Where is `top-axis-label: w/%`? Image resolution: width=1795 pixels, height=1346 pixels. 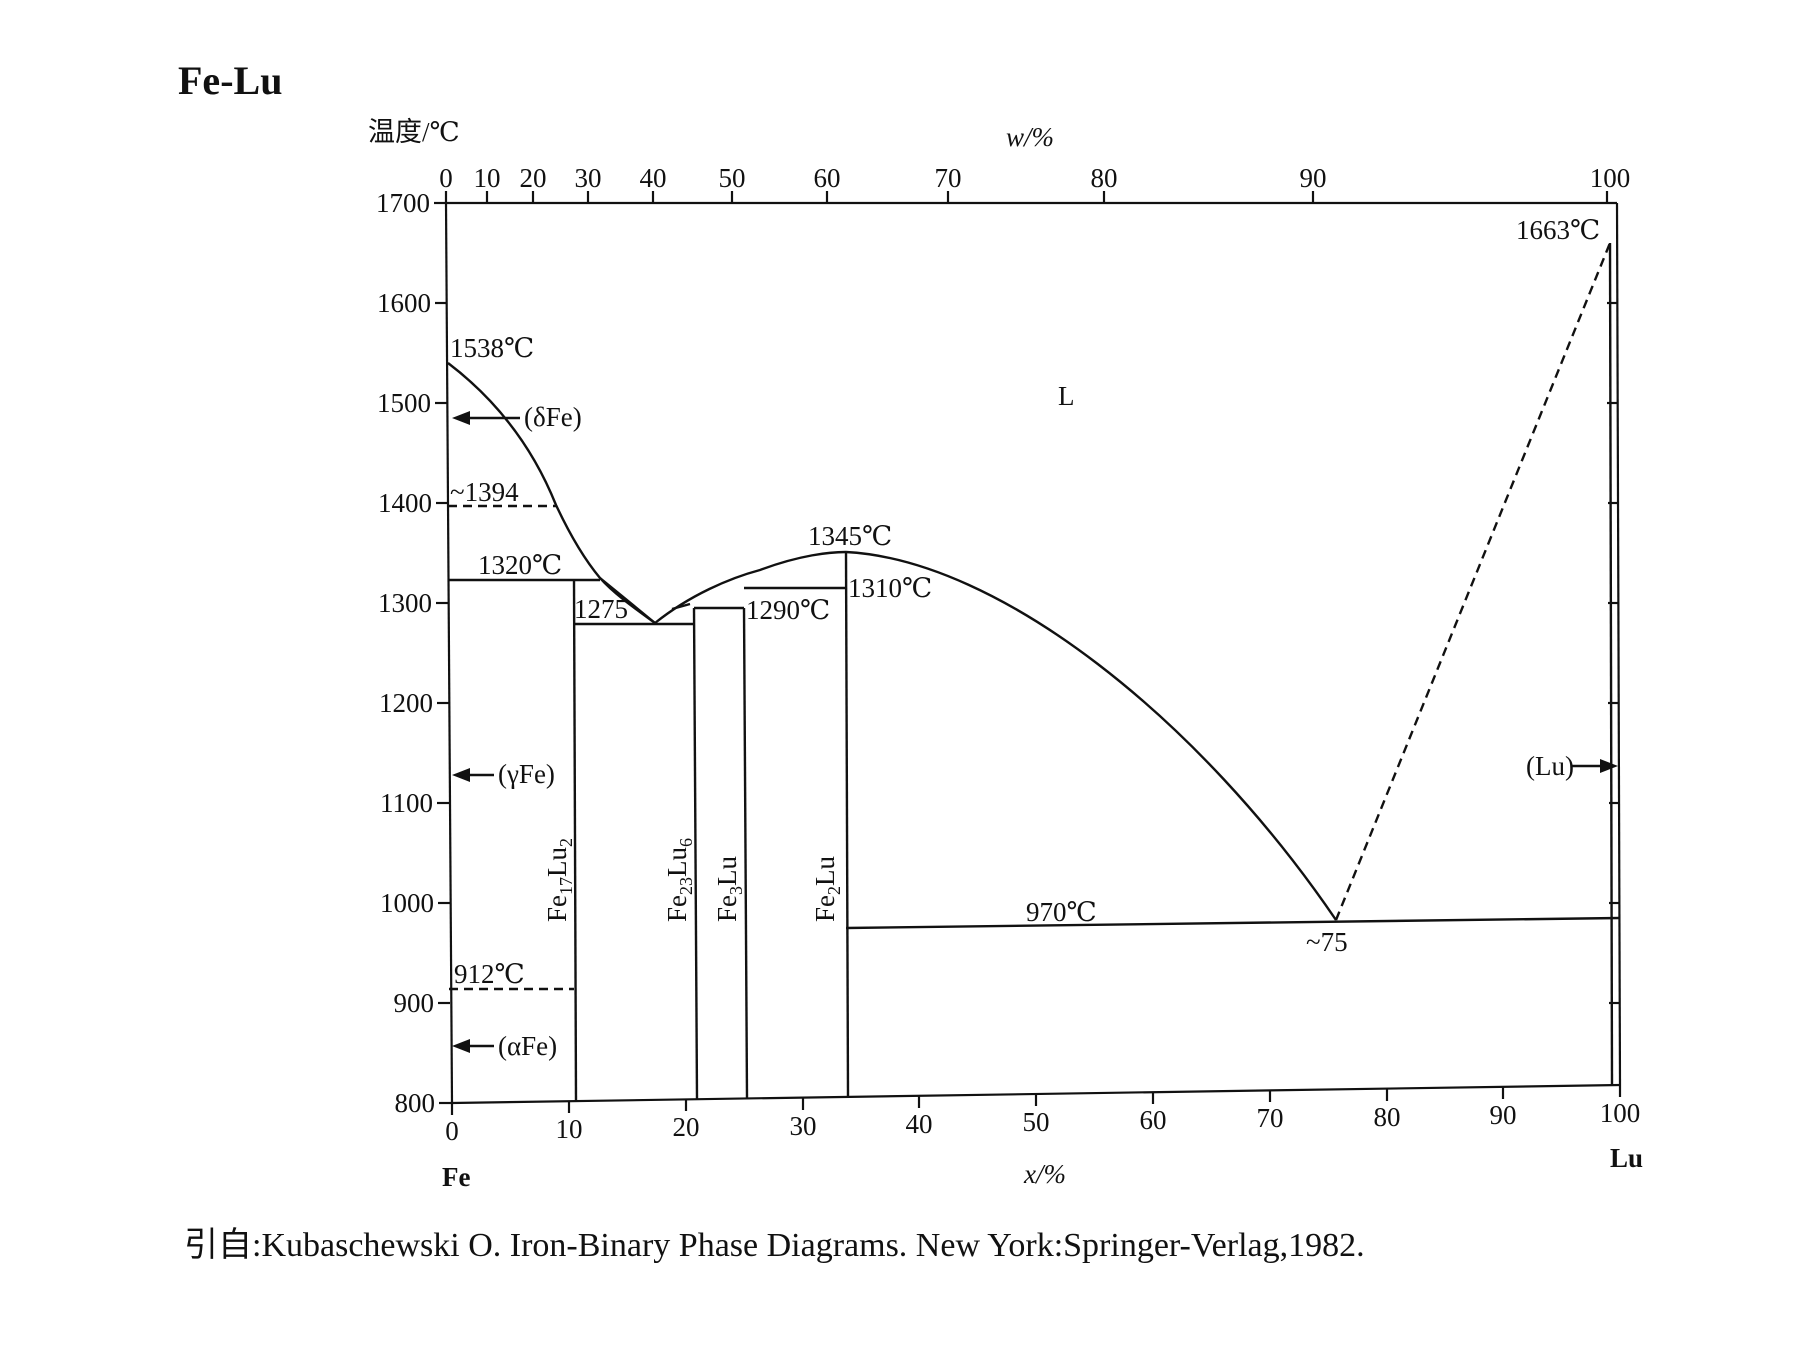
top-axis-label: w/% is located at coordinates (1030, 137).